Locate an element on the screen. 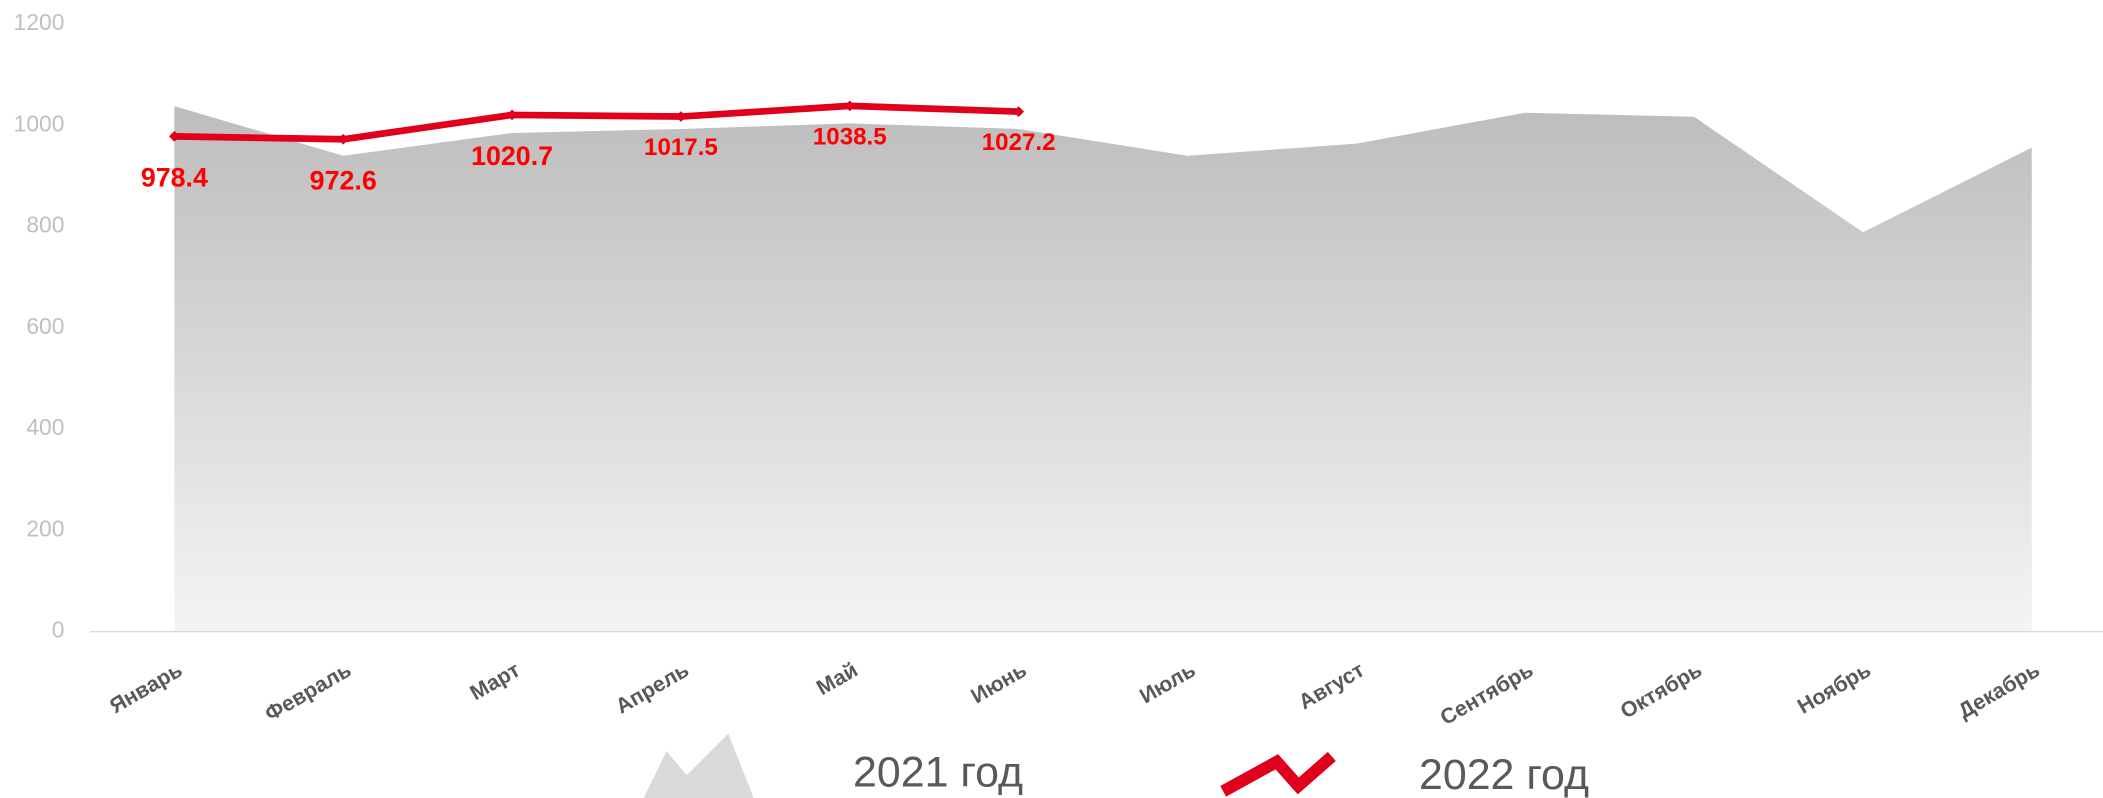 The width and height of the screenshot is (2103, 798). x-tick-label: Ноябрь is located at coordinates (1834, 688).